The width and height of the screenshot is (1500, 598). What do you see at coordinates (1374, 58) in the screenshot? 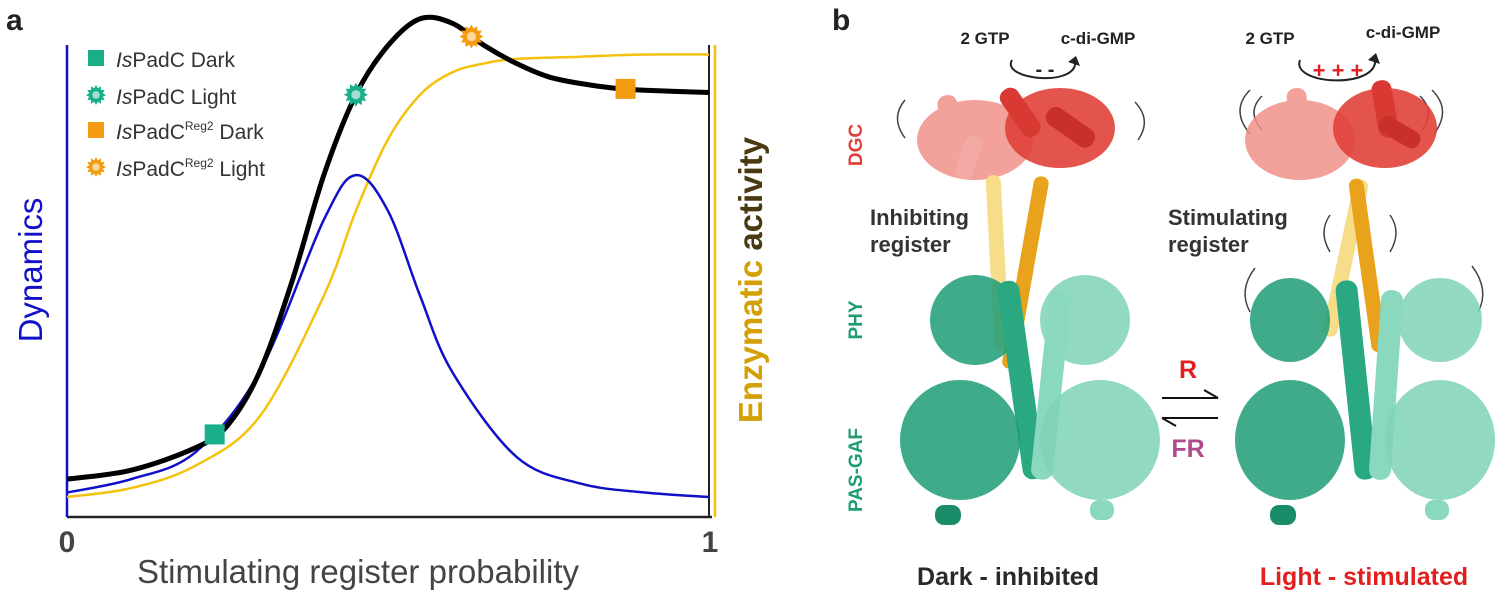
I see `right-reaction-arrowhead` at bounding box center [1374, 58].